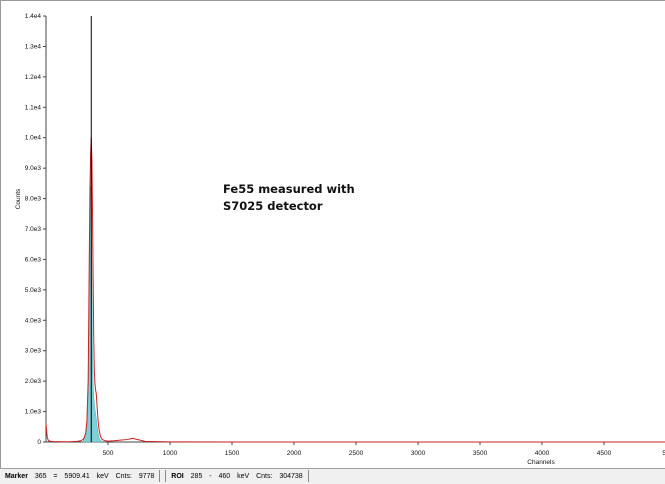 This screenshot has width=665, height=484. I want to click on marker-counts: 9778, so click(146, 476).